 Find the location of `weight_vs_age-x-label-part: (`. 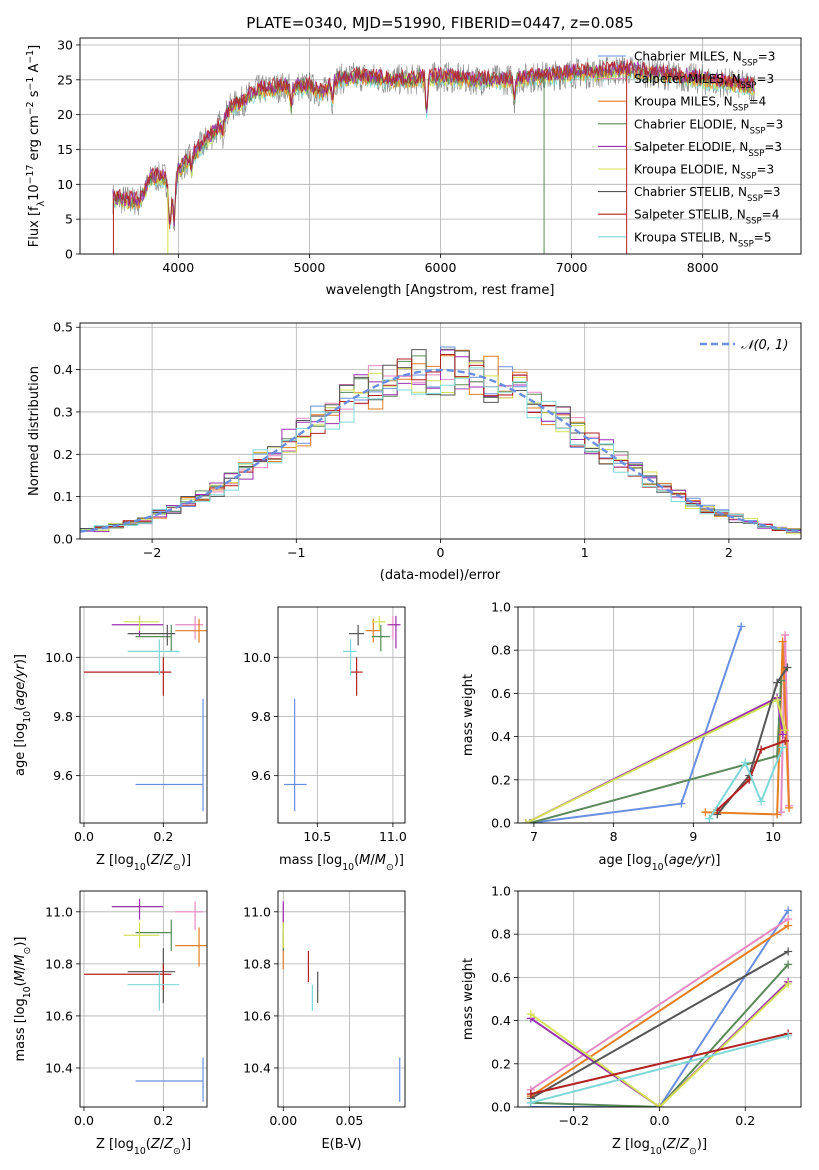

weight_vs_age-x-label-part: ( is located at coordinates (666, 860).